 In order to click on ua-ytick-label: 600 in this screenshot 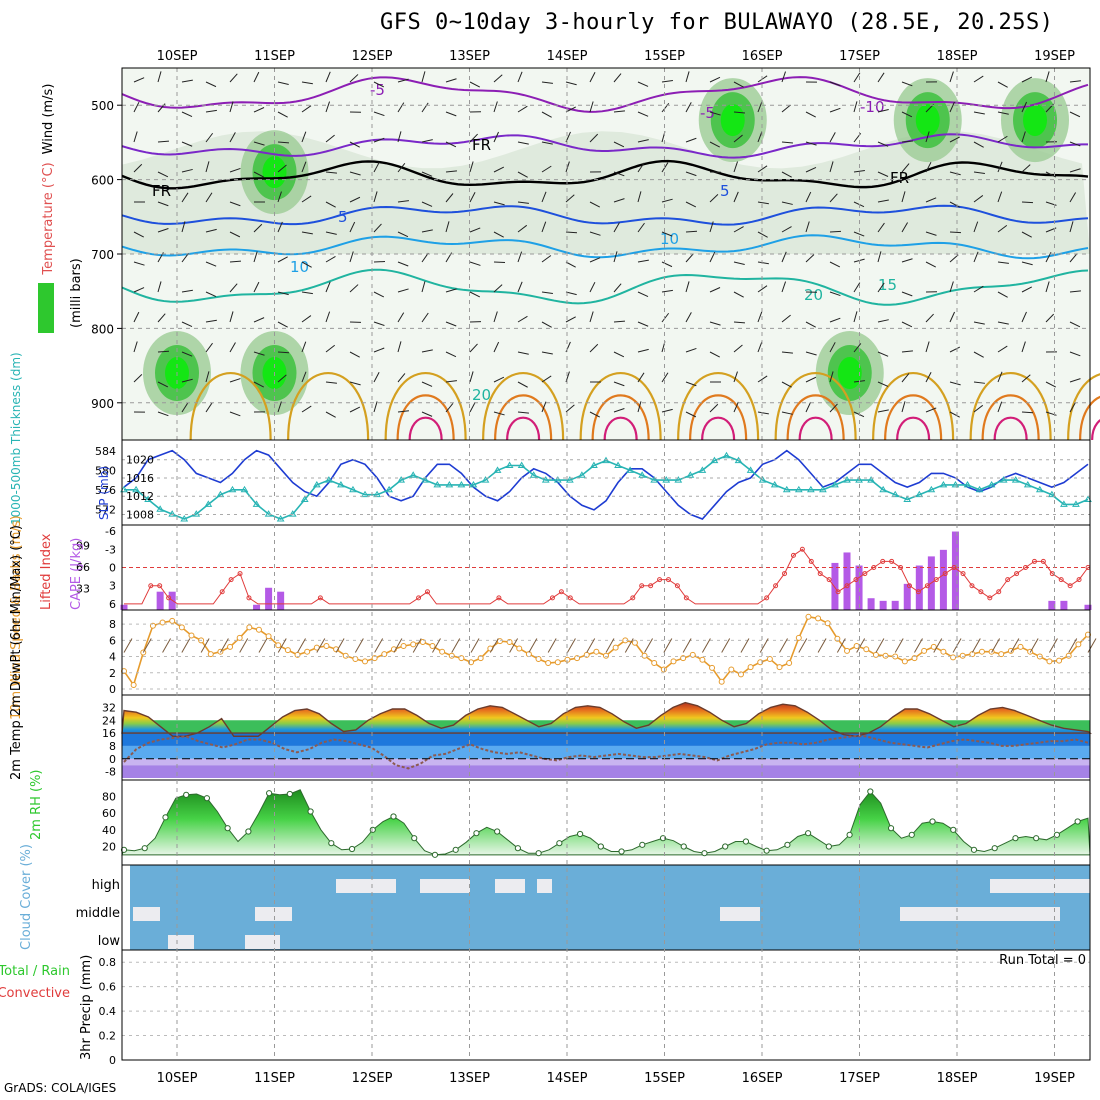, I will do `click(102, 181)`.